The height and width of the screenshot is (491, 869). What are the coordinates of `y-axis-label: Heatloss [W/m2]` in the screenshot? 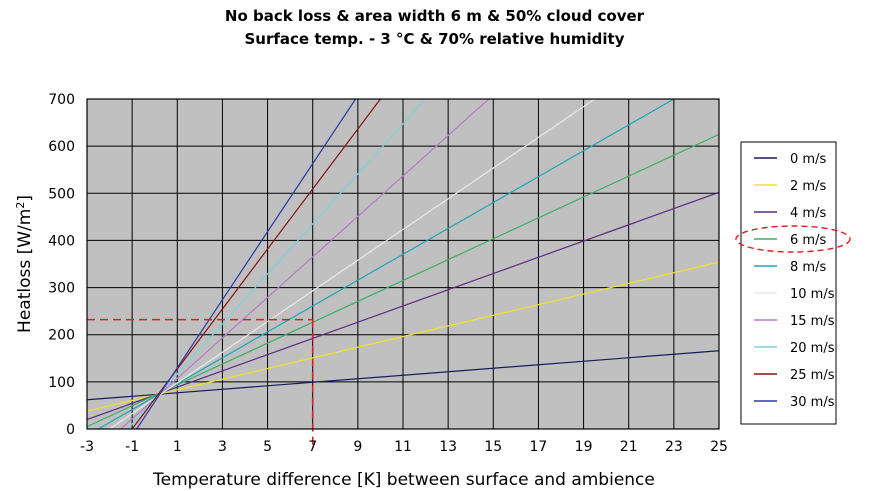 It's located at (25, 264).